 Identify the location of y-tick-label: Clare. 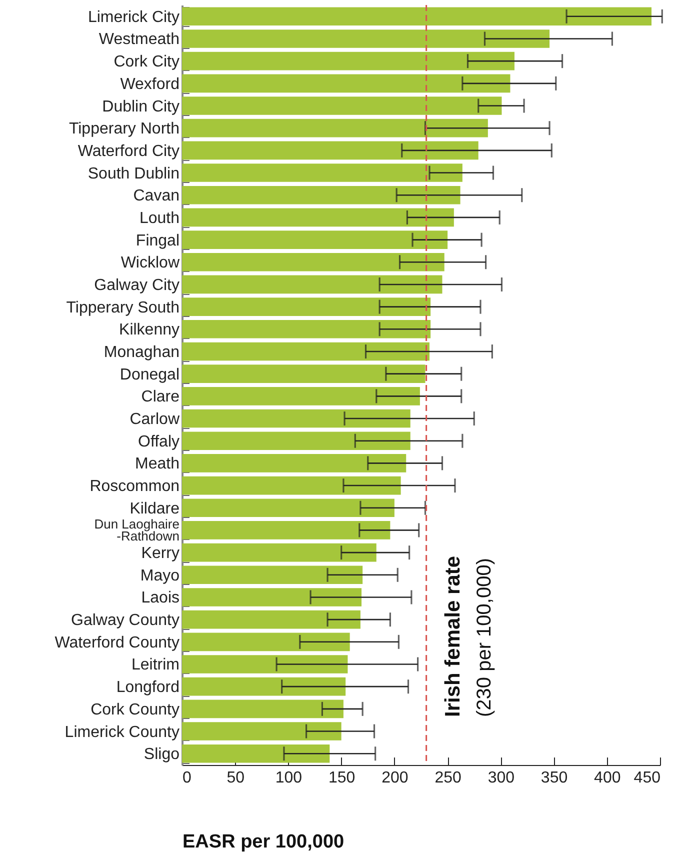
(160, 397).